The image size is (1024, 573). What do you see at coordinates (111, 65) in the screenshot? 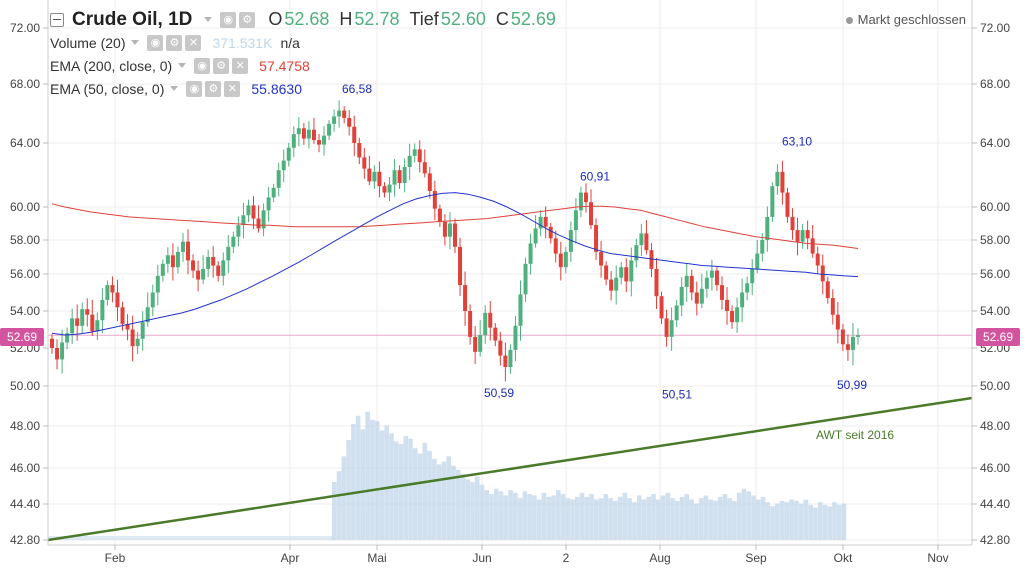
I see `indicator-ema200-name: EMA (200, close, 0)` at bounding box center [111, 65].